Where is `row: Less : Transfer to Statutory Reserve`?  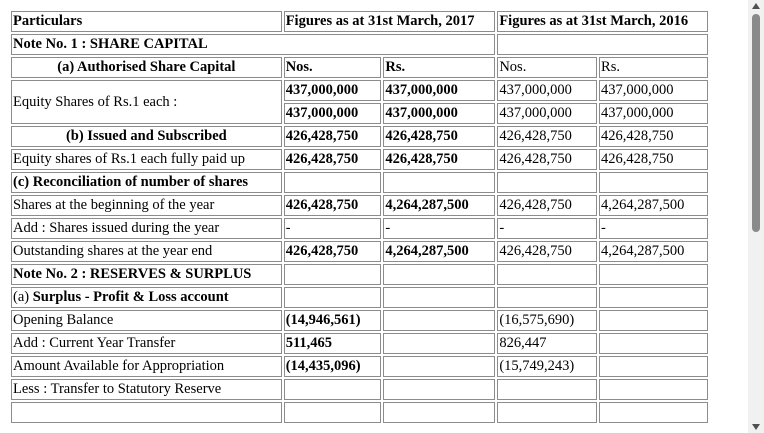 row: Less : Transfer to Statutory Reserve is located at coordinates (359, 389).